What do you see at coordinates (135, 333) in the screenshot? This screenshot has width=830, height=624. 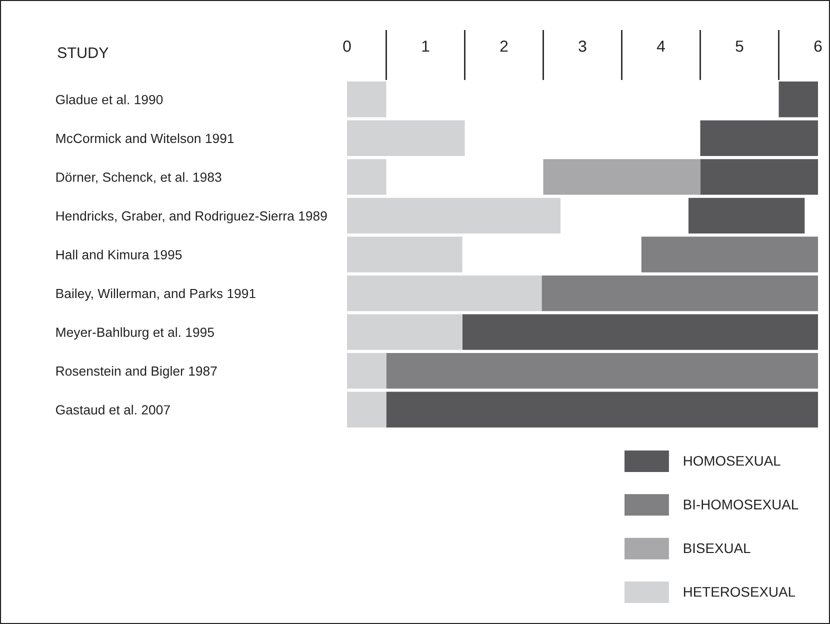 I see `y-tick-label: Meyer-Bahlburg et al. 1995` at bounding box center [135, 333].